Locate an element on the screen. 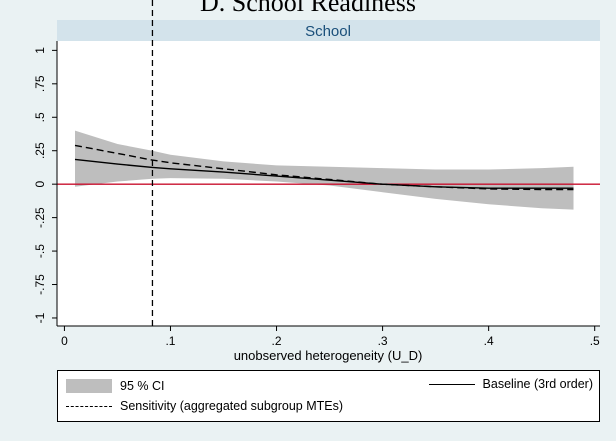 The height and width of the screenshot is (441, 616). x-tick-label: 0 is located at coordinates (64, 341).